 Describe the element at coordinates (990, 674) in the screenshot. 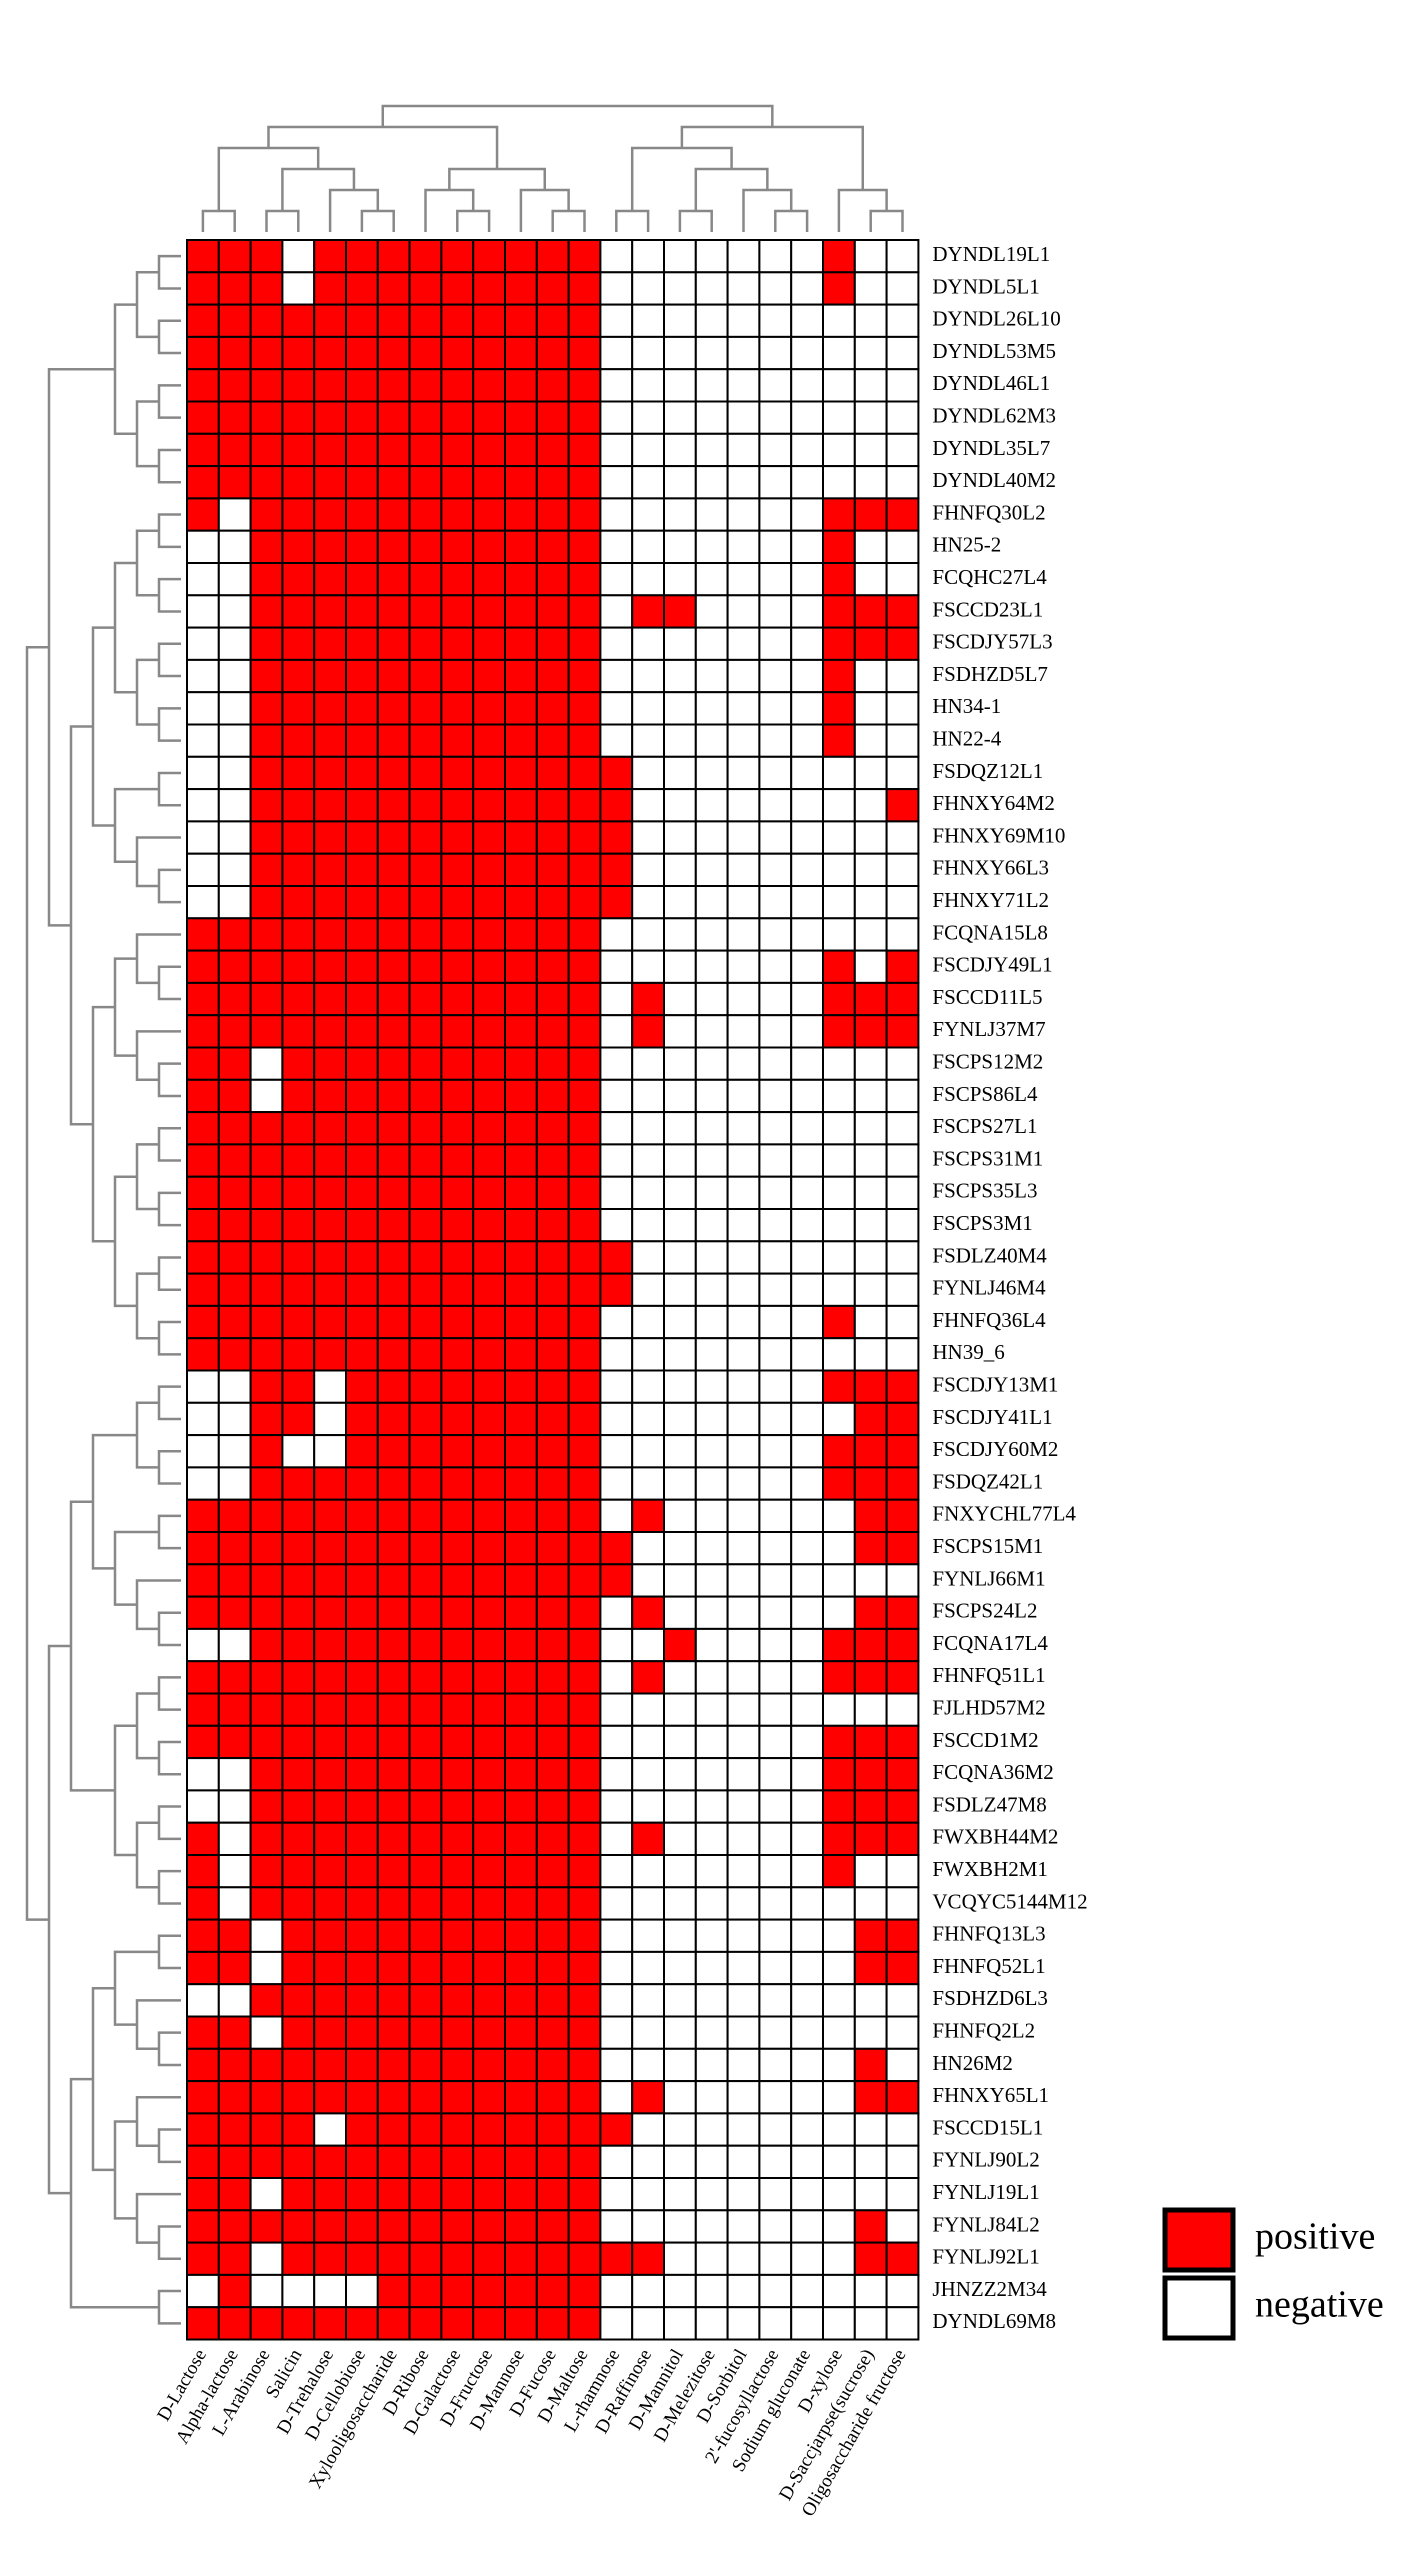

I see `row-label: FSDHZD5L7` at that location.